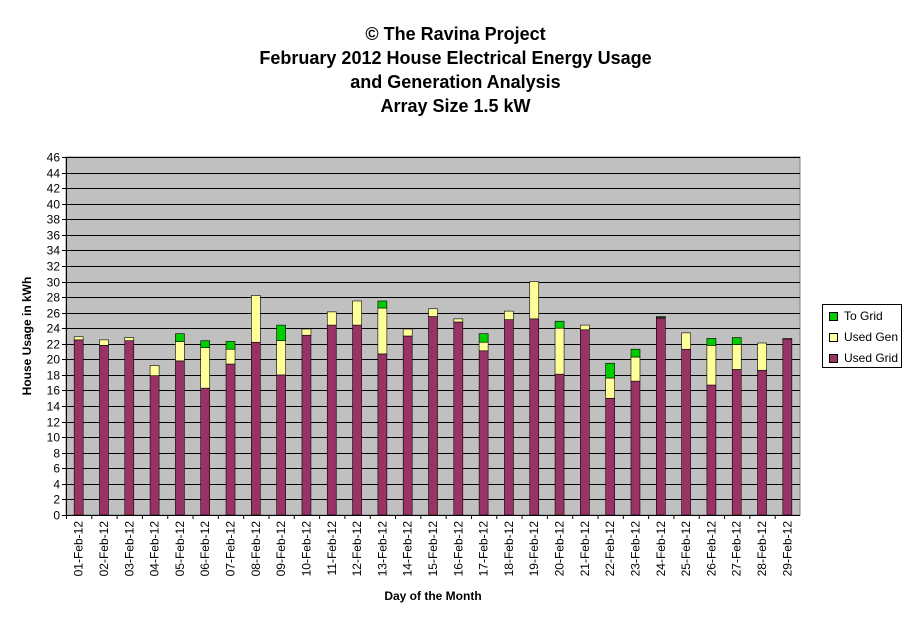 This screenshot has width=911, height=623. Describe the element at coordinates (455, 106) in the screenshot. I see `chart-title-line-4: Array Size 1.5 kW` at that location.